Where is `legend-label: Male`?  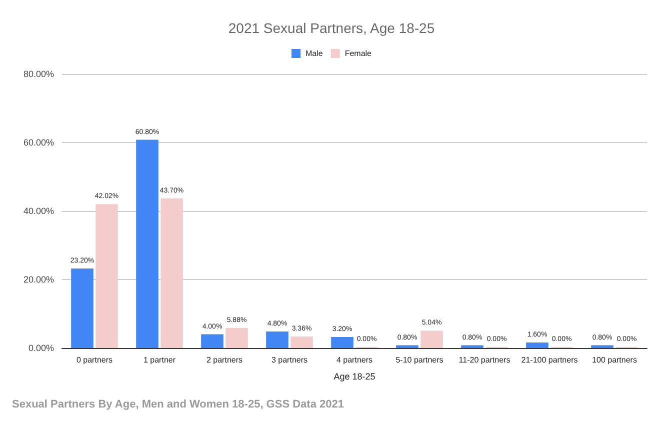 legend-label: Male is located at coordinates (314, 53).